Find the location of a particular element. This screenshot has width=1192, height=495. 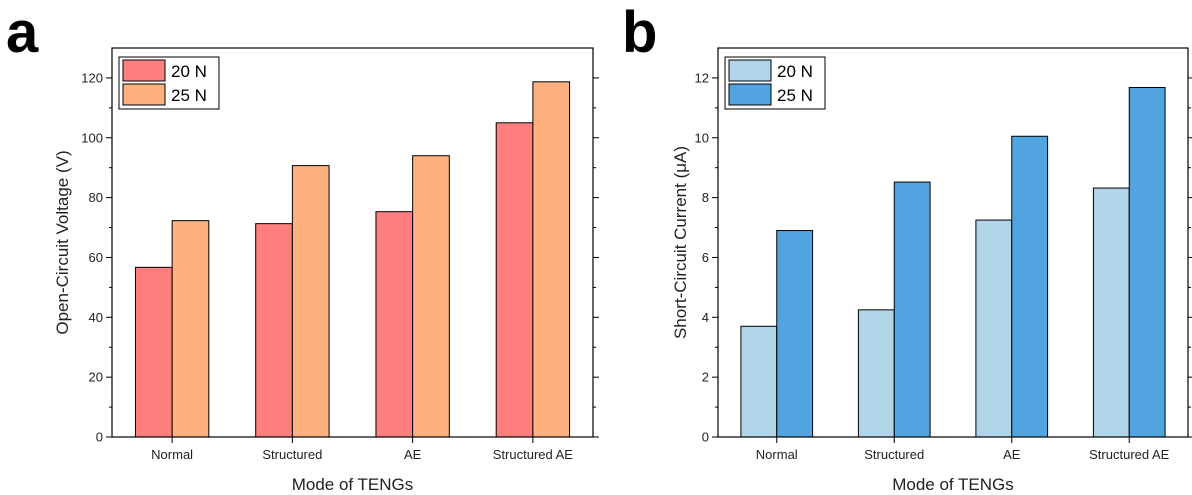

x-tick-label-a-0: Normal is located at coordinates (172, 454).